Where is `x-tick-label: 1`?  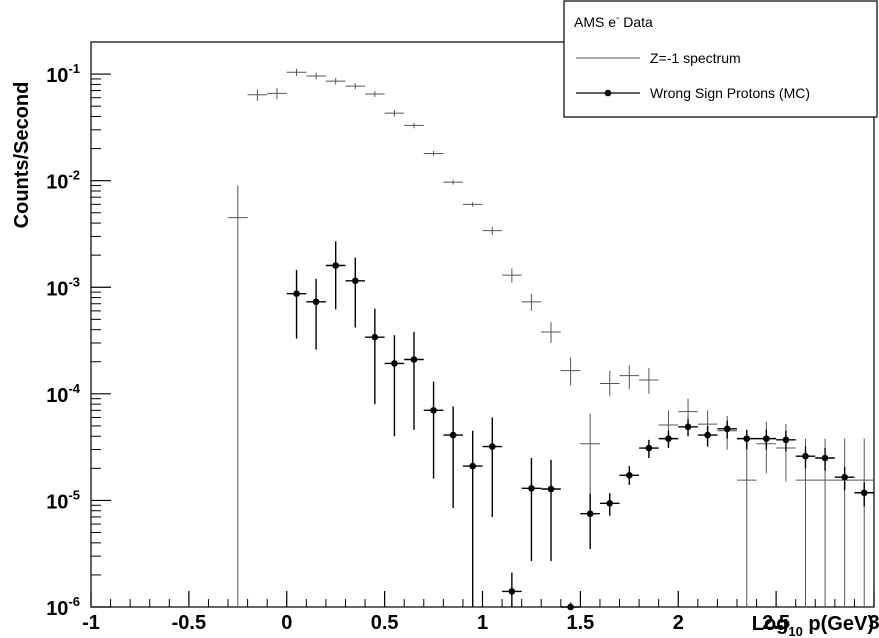
x-tick-label: 1 is located at coordinates (482, 623).